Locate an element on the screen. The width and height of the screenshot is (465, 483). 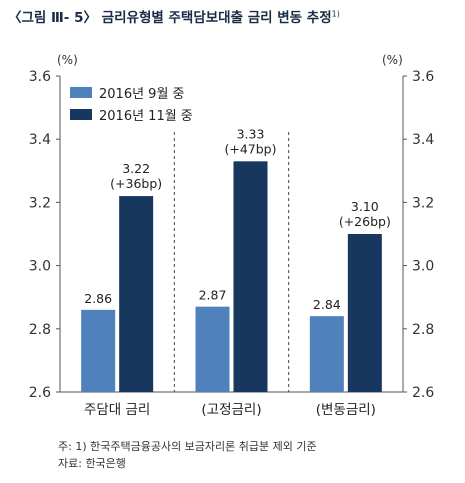
legend-label: 2016년 11월 중 is located at coordinates (146, 116).